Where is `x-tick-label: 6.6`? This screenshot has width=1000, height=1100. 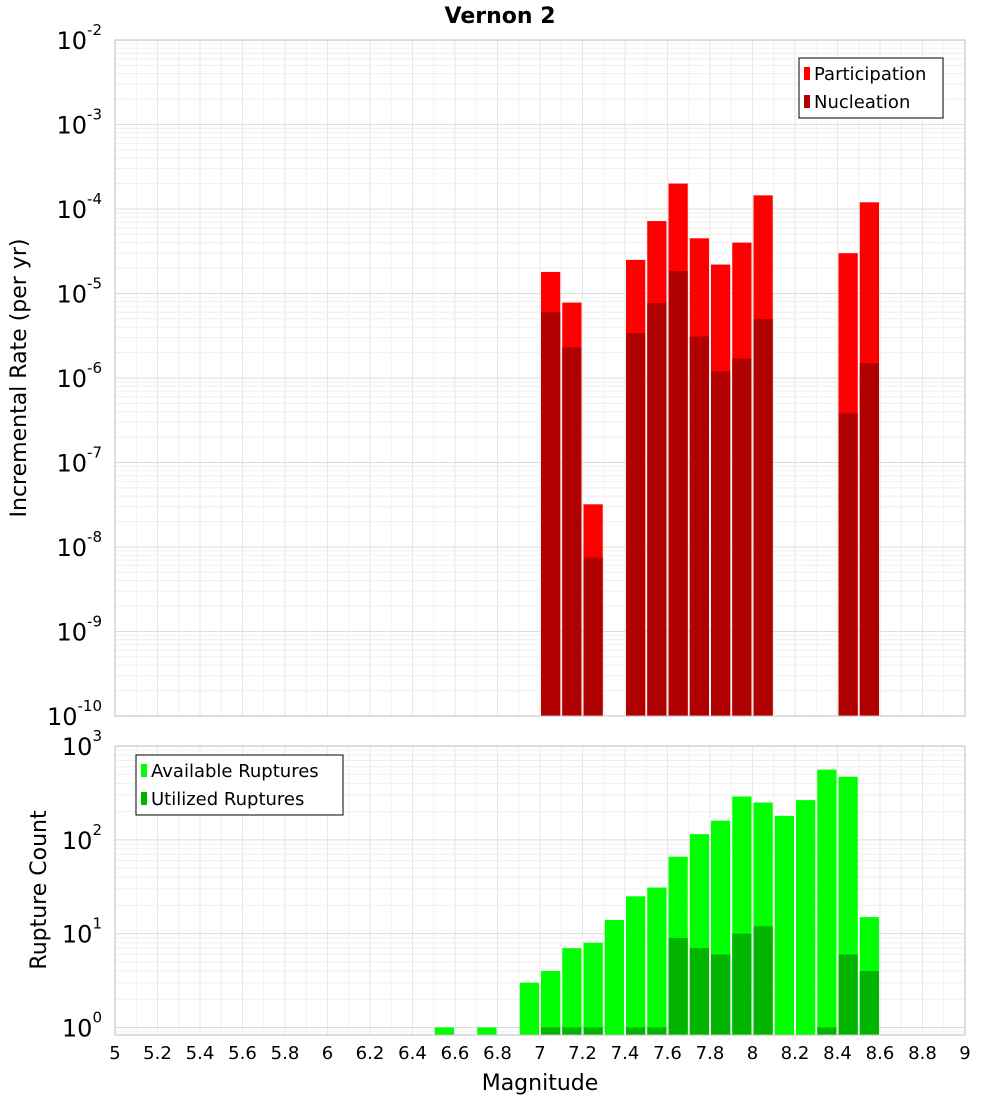 x-tick-label: 6.6 is located at coordinates (455, 1053).